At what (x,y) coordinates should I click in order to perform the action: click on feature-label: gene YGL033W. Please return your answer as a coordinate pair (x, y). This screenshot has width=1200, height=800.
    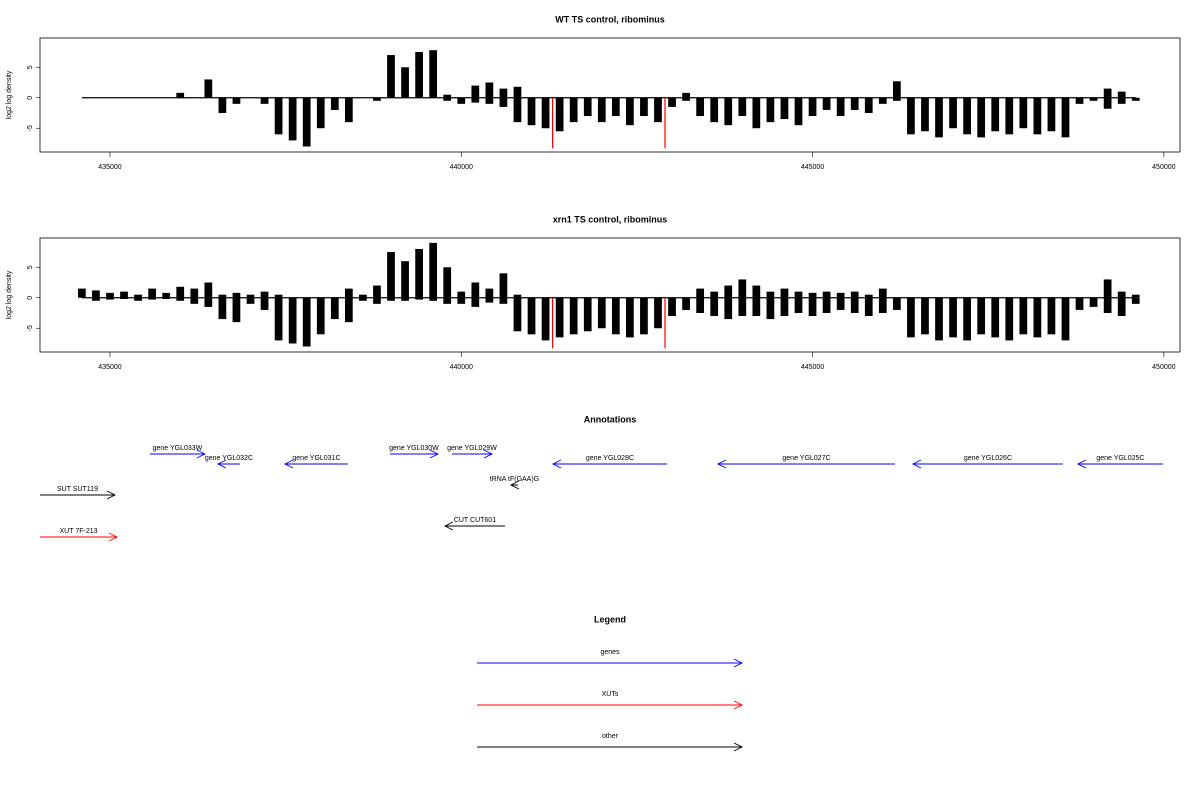
    Looking at the image, I should click on (178, 448).